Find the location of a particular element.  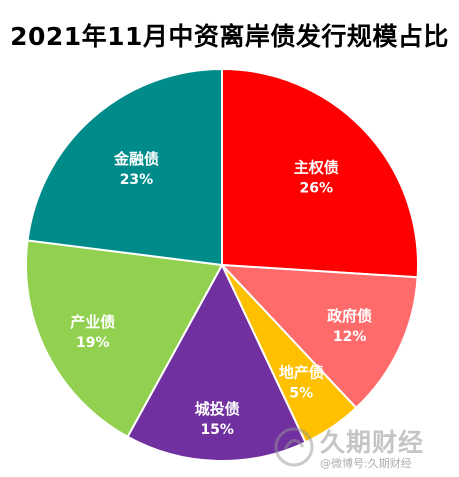

slice-label-3: 地产债 is located at coordinates (301, 373).